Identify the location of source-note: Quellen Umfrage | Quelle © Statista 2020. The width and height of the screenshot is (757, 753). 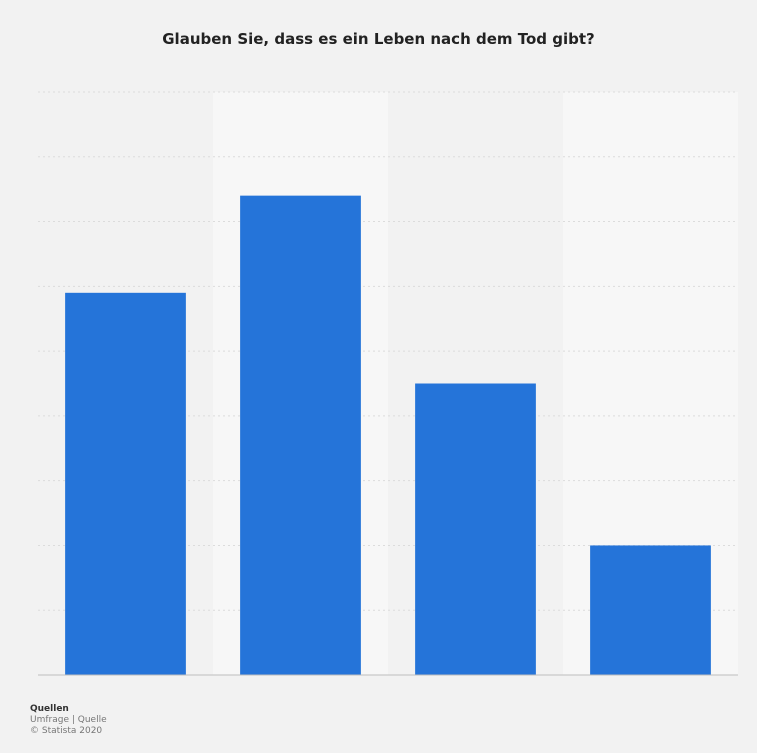
(68, 720).